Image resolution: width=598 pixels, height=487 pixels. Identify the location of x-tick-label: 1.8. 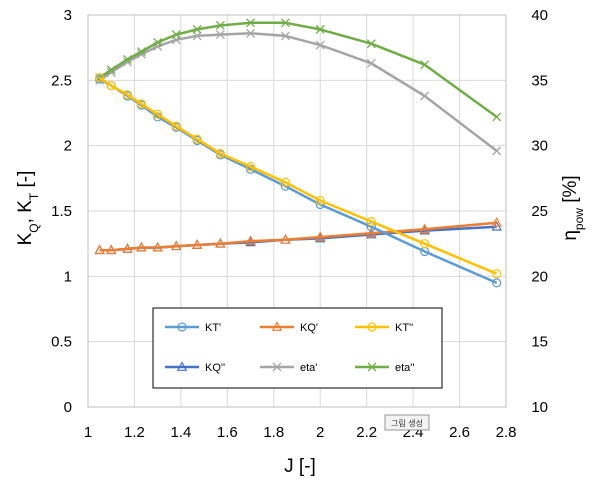
(273, 432).